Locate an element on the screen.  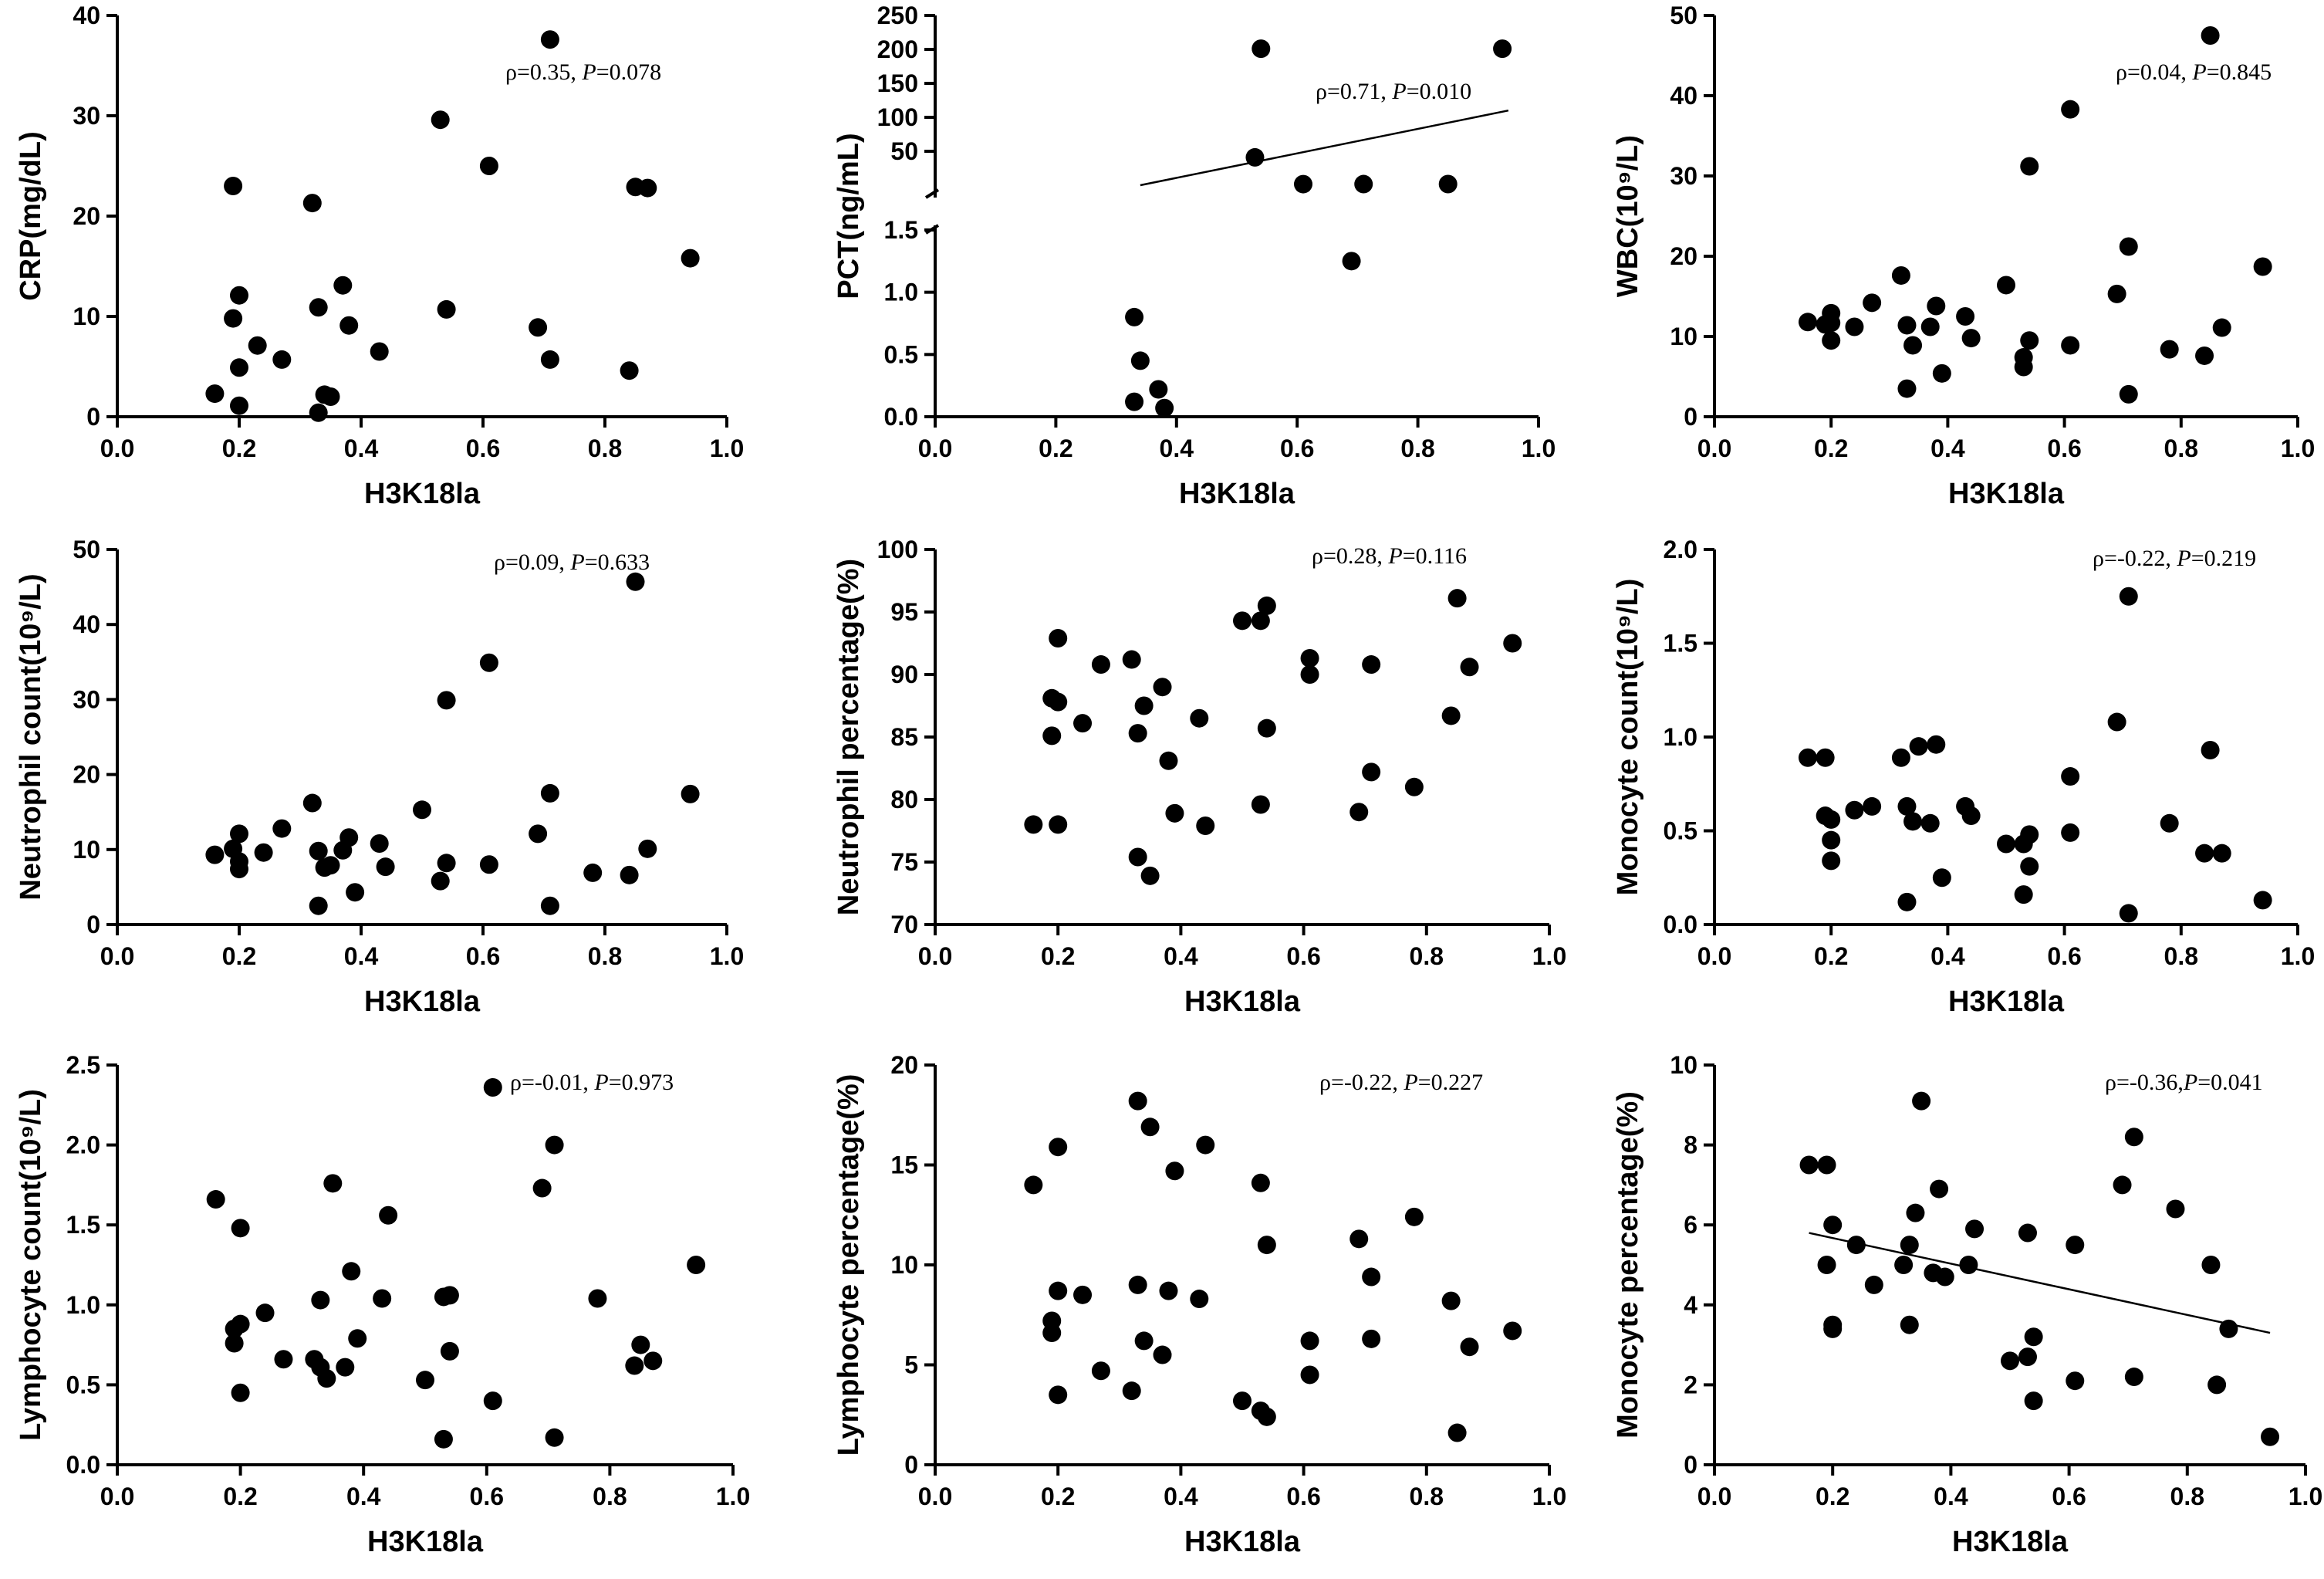
y-tick-label: 1.0 is located at coordinates (901, 292).